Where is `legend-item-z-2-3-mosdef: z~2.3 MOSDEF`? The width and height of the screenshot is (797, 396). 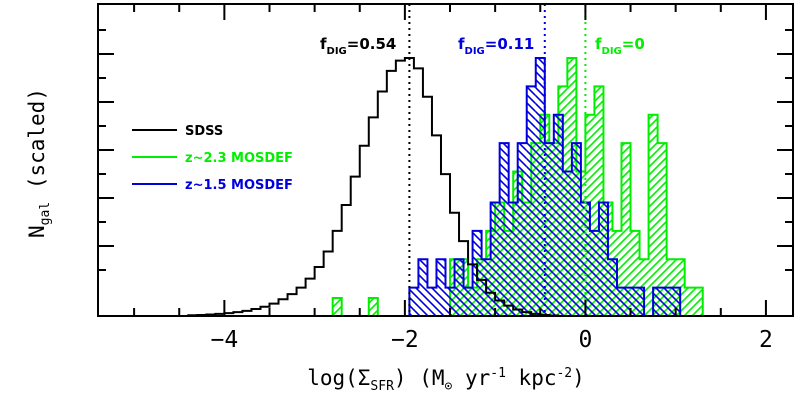
legend-item-z-2-3-mosdef: z~2.3 MOSDEF is located at coordinates (212, 158).